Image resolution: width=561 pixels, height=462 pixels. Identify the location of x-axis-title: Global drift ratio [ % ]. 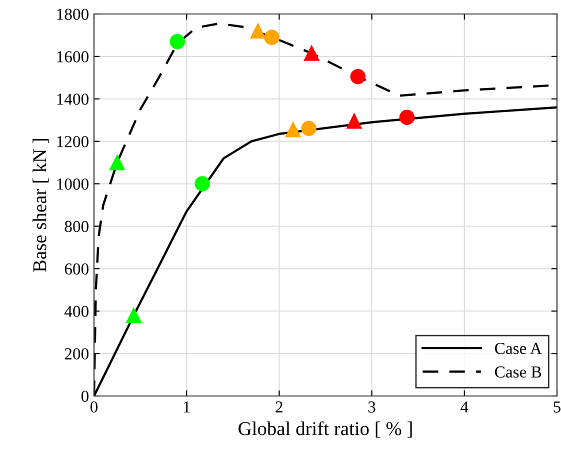
(325, 429).